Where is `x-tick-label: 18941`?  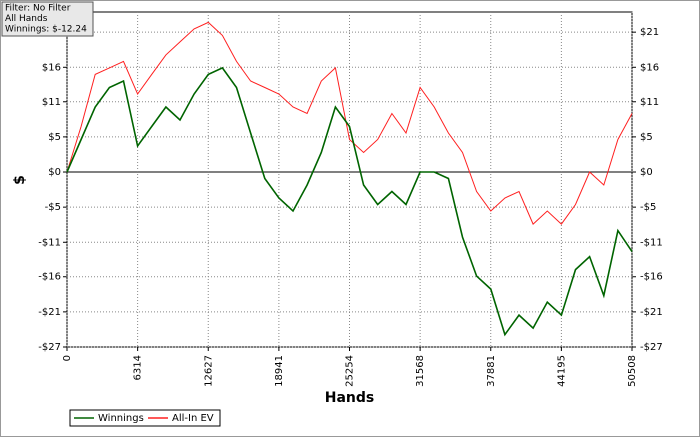
x-tick-label: 18941 is located at coordinates (279, 371).